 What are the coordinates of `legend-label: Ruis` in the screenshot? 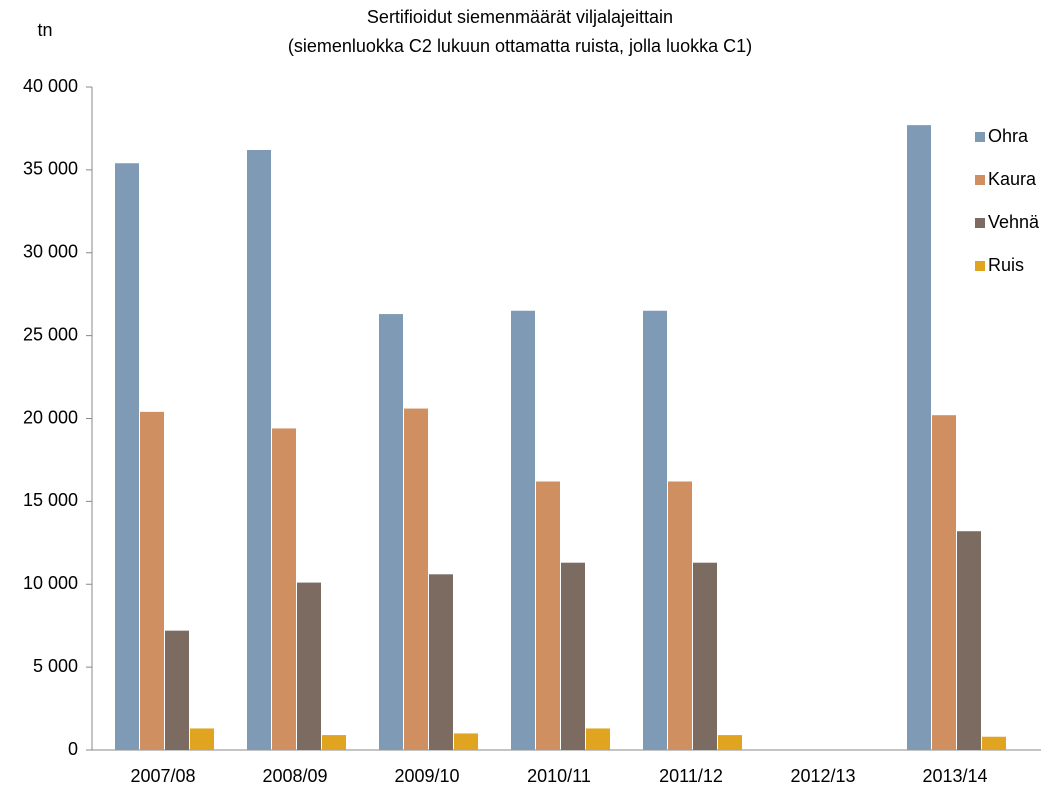 It's located at (1006, 265).